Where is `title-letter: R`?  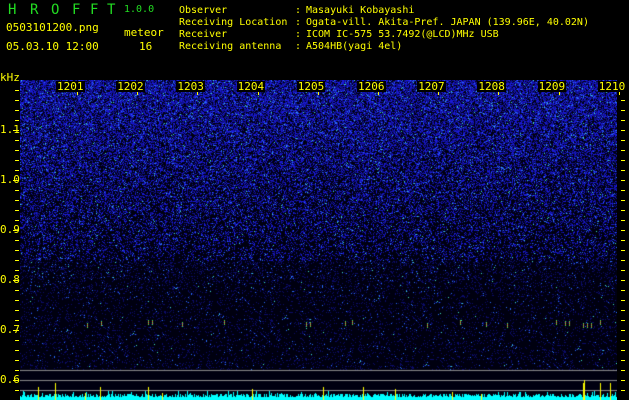 title-letter: R is located at coordinates (34, 10).